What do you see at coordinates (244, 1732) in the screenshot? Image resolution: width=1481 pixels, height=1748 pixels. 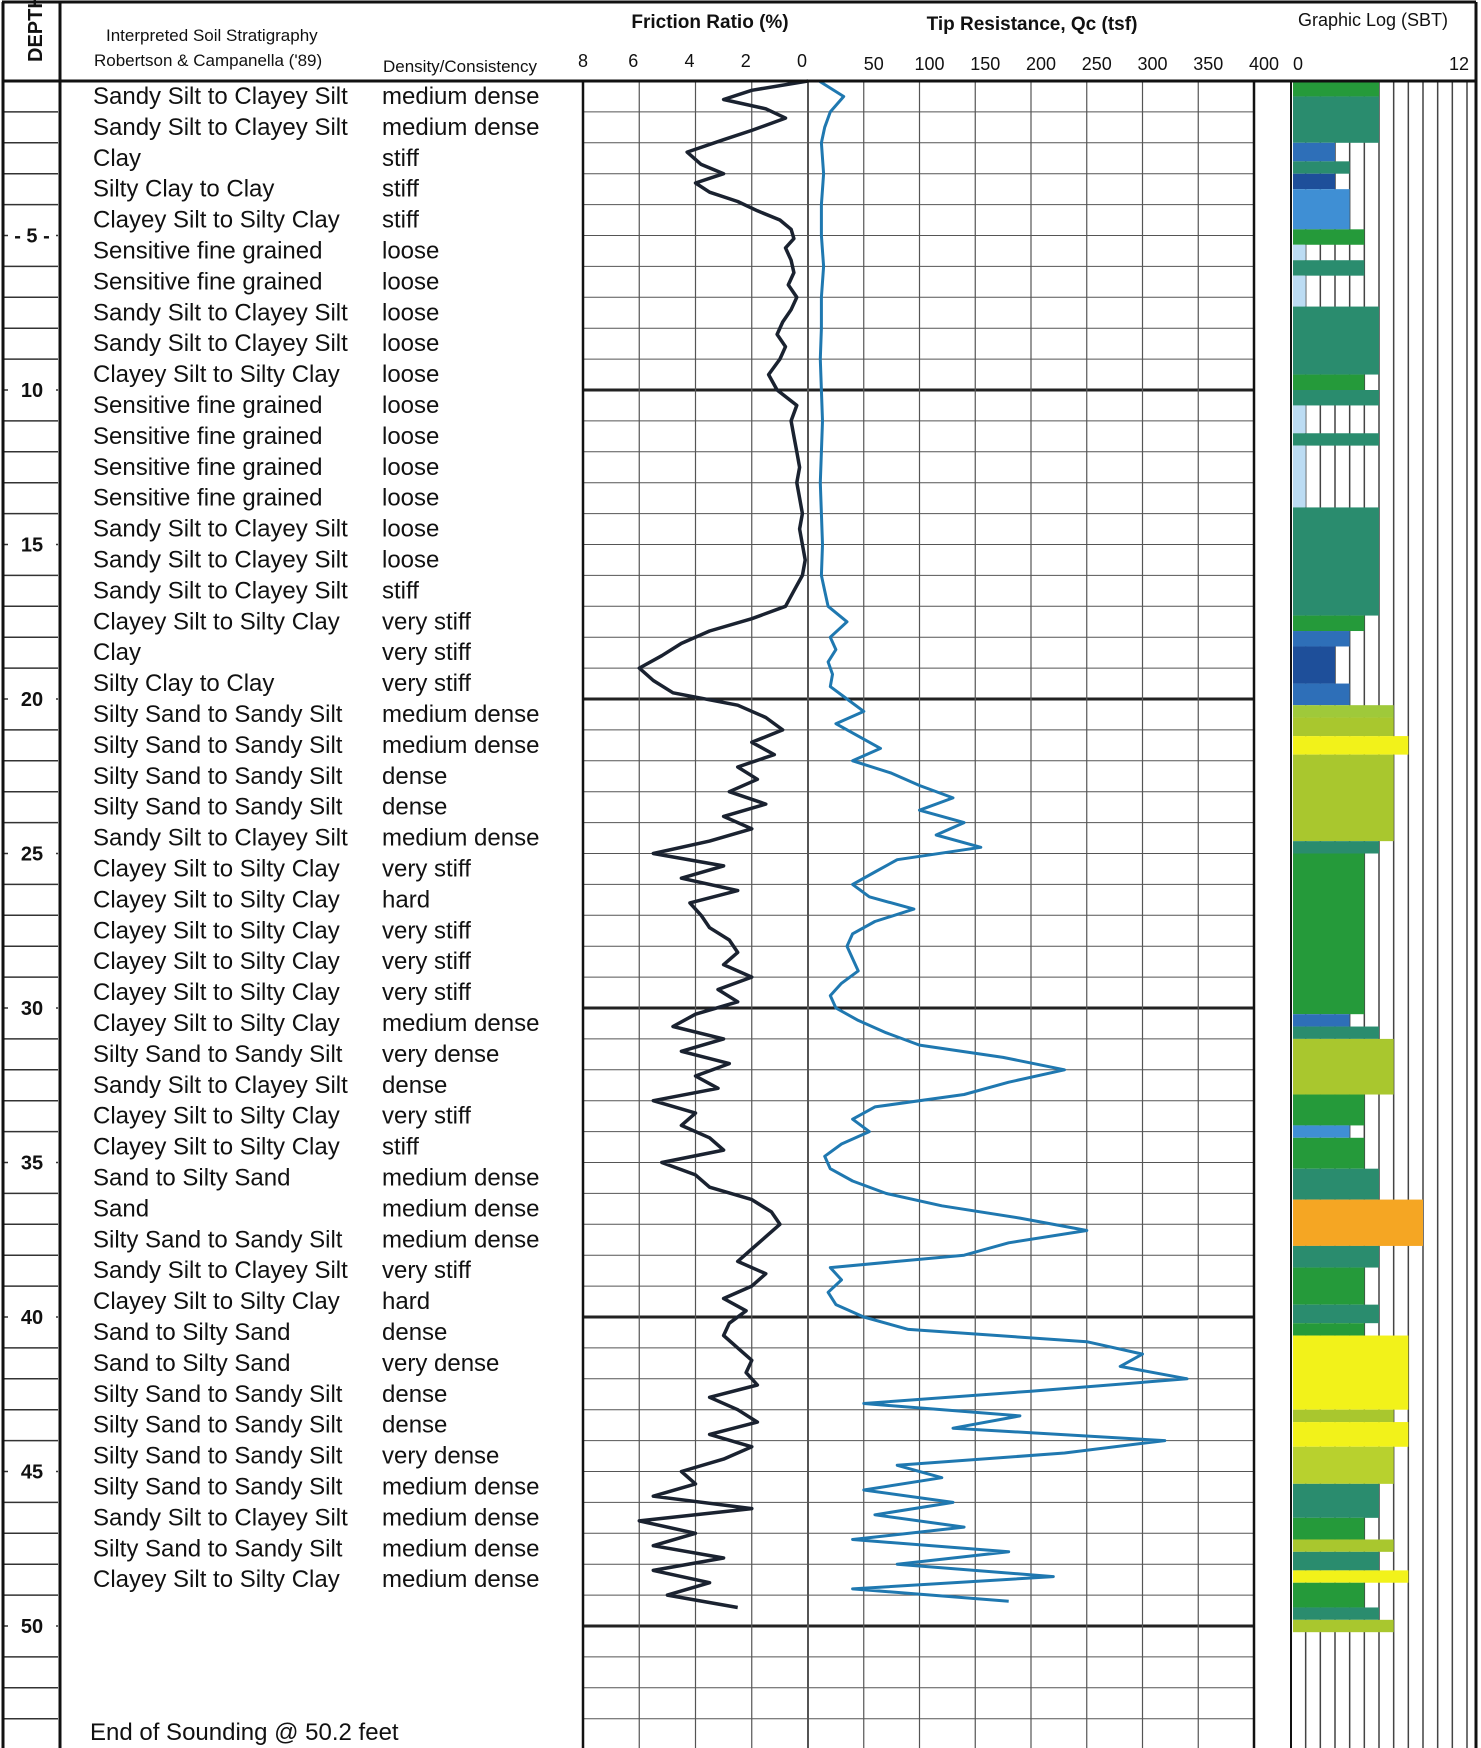 I see `end-of-sounding: End of Sounding @ 50.2 feet` at bounding box center [244, 1732].